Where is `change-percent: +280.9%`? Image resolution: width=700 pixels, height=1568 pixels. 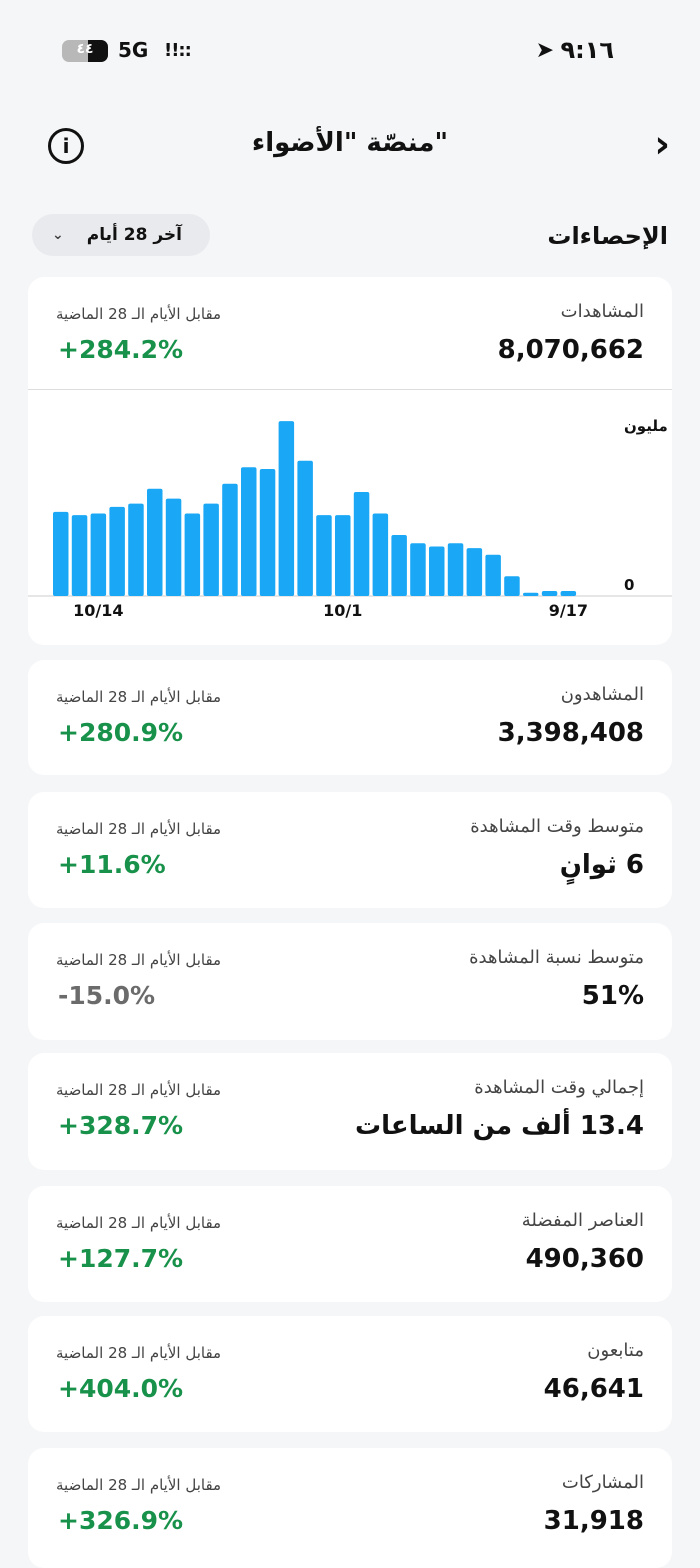 change-percent: +280.9% is located at coordinates (121, 732).